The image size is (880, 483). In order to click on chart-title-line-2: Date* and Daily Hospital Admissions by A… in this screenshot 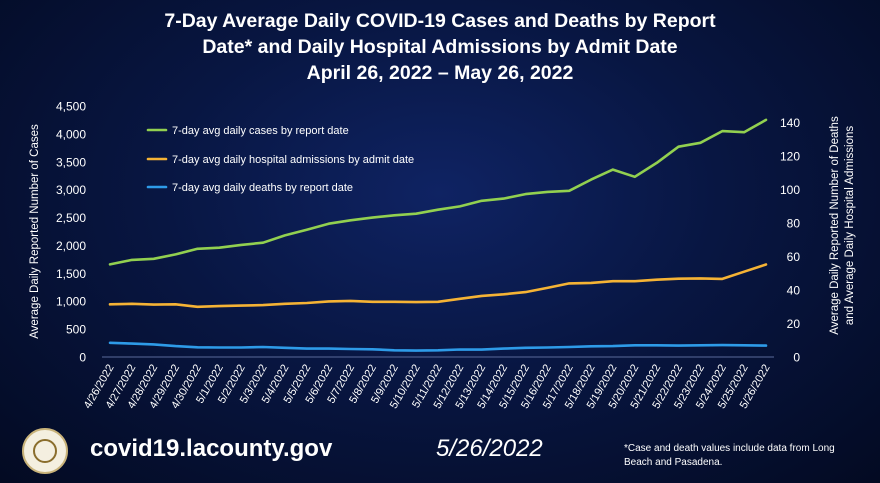, I will do `click(440, 47)`.